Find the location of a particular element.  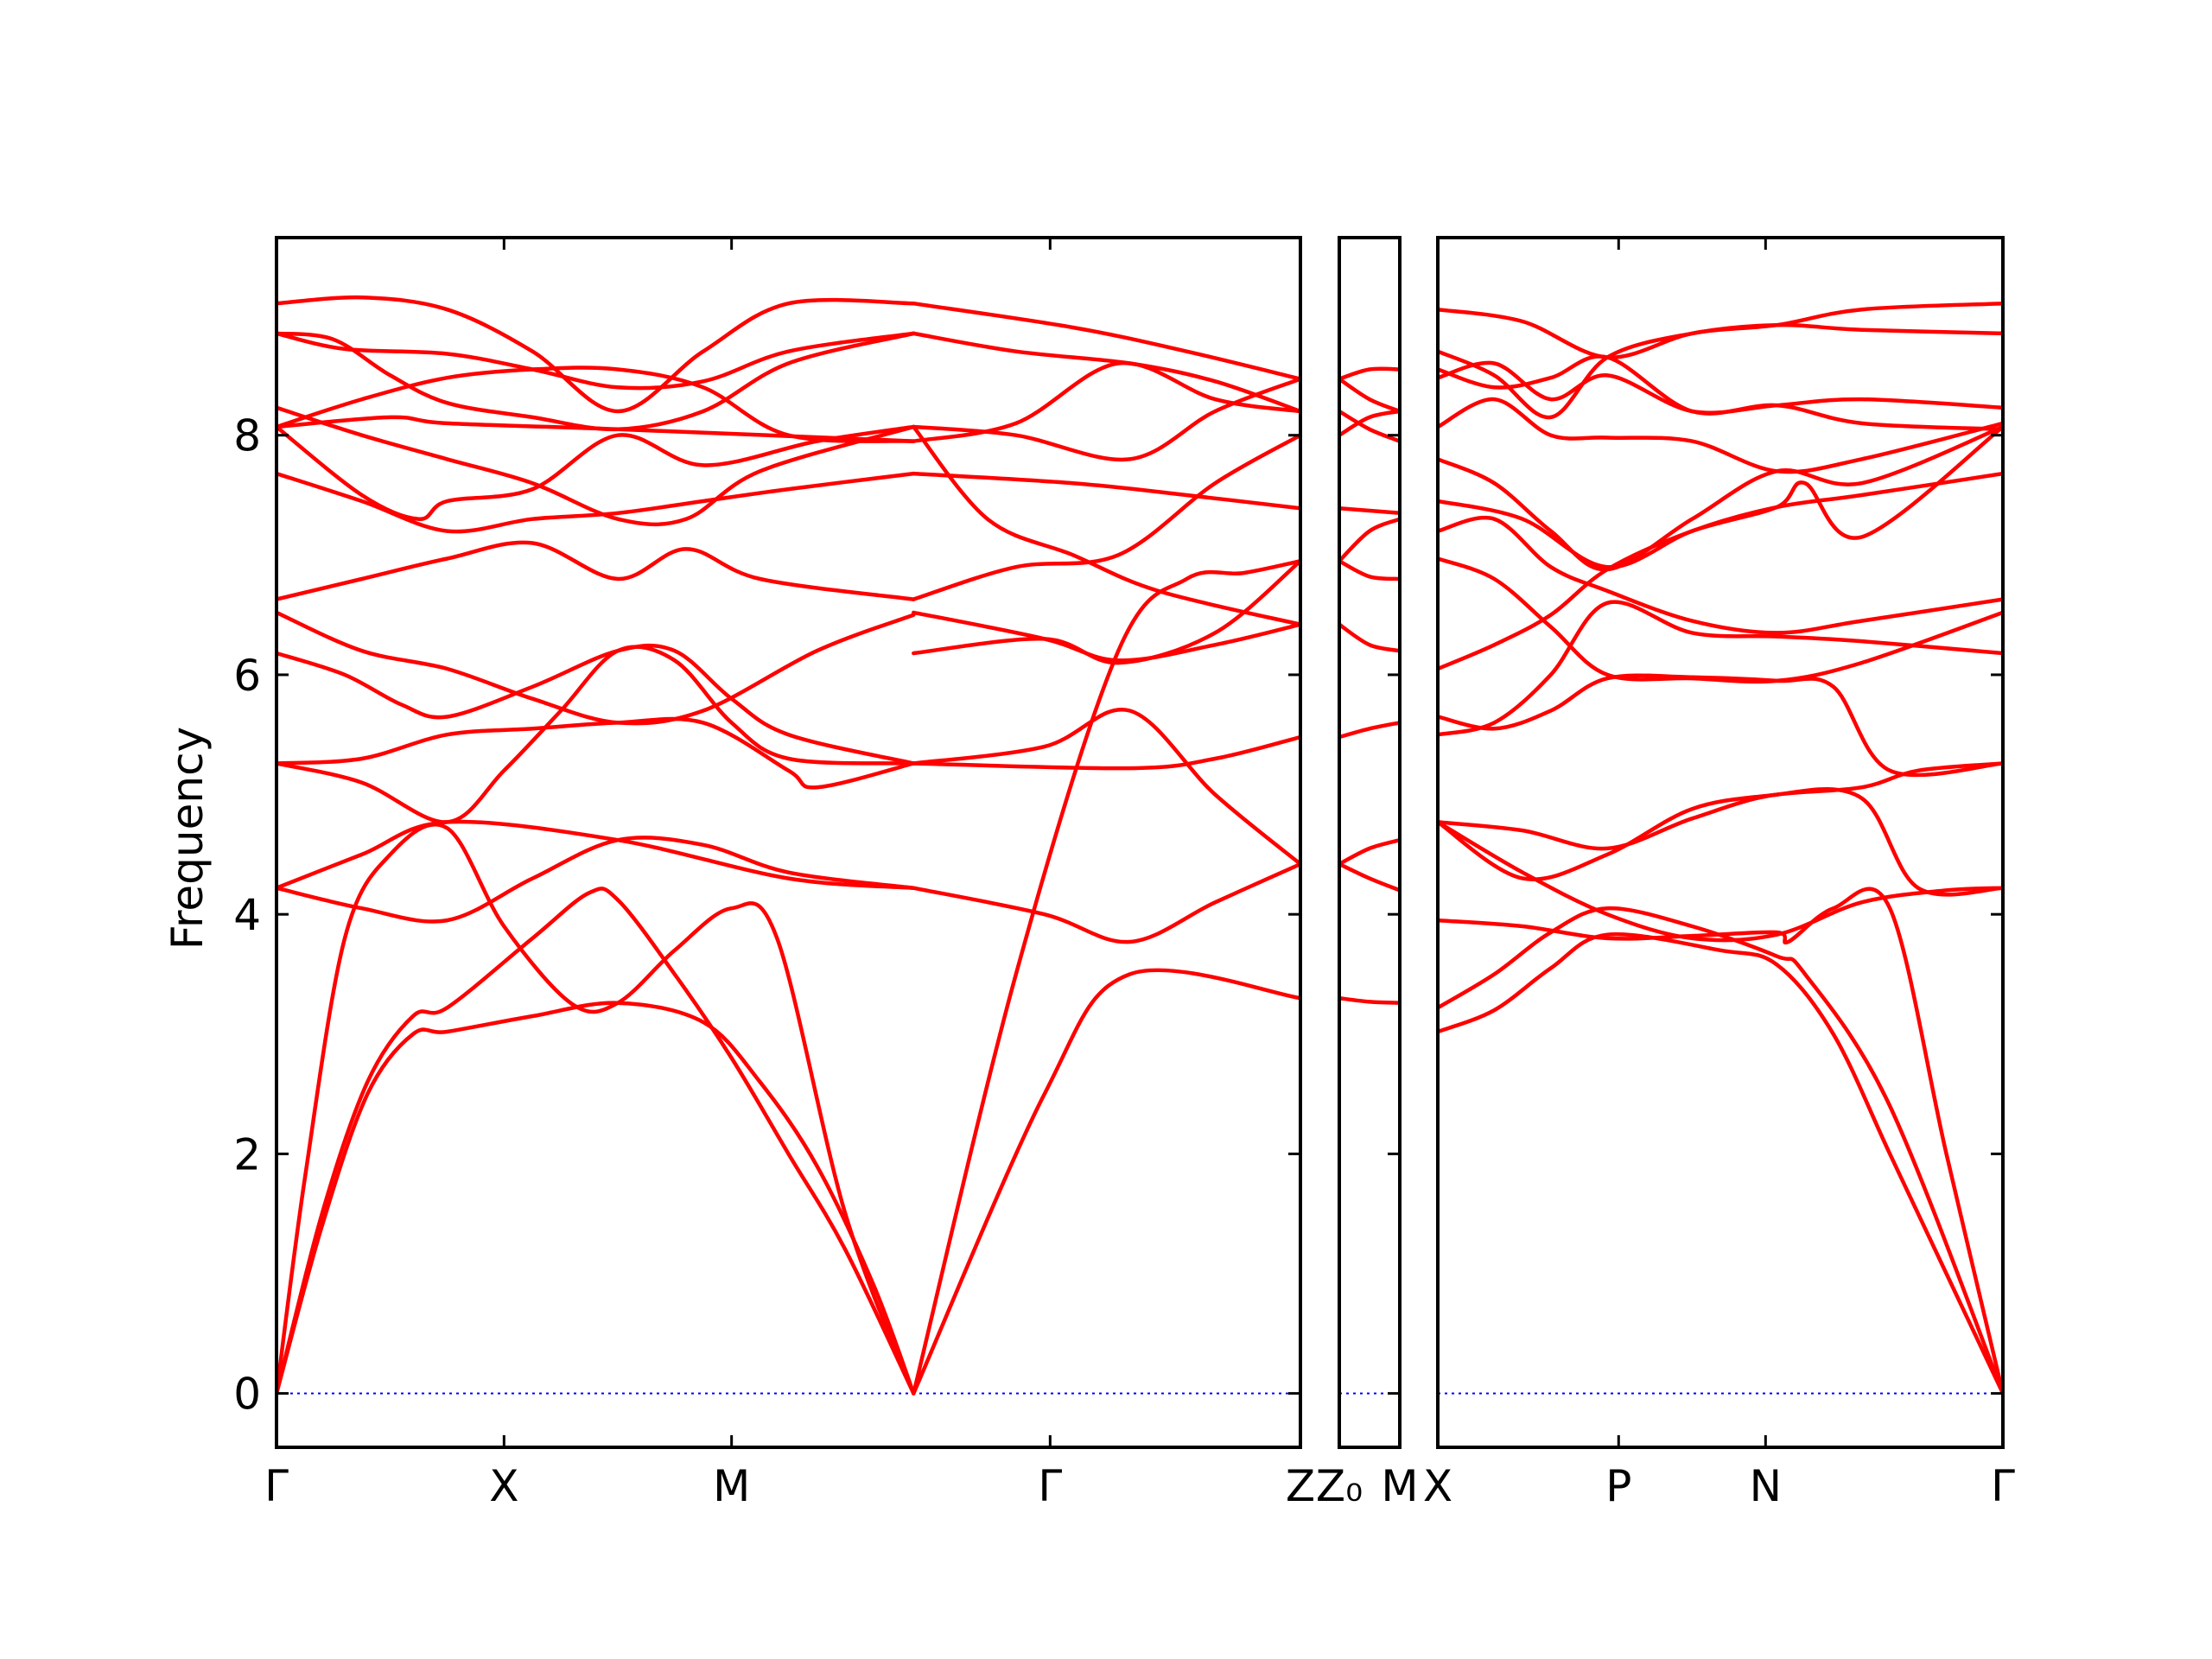

x-tick-label: P is located at coordinates (1618, 1486).